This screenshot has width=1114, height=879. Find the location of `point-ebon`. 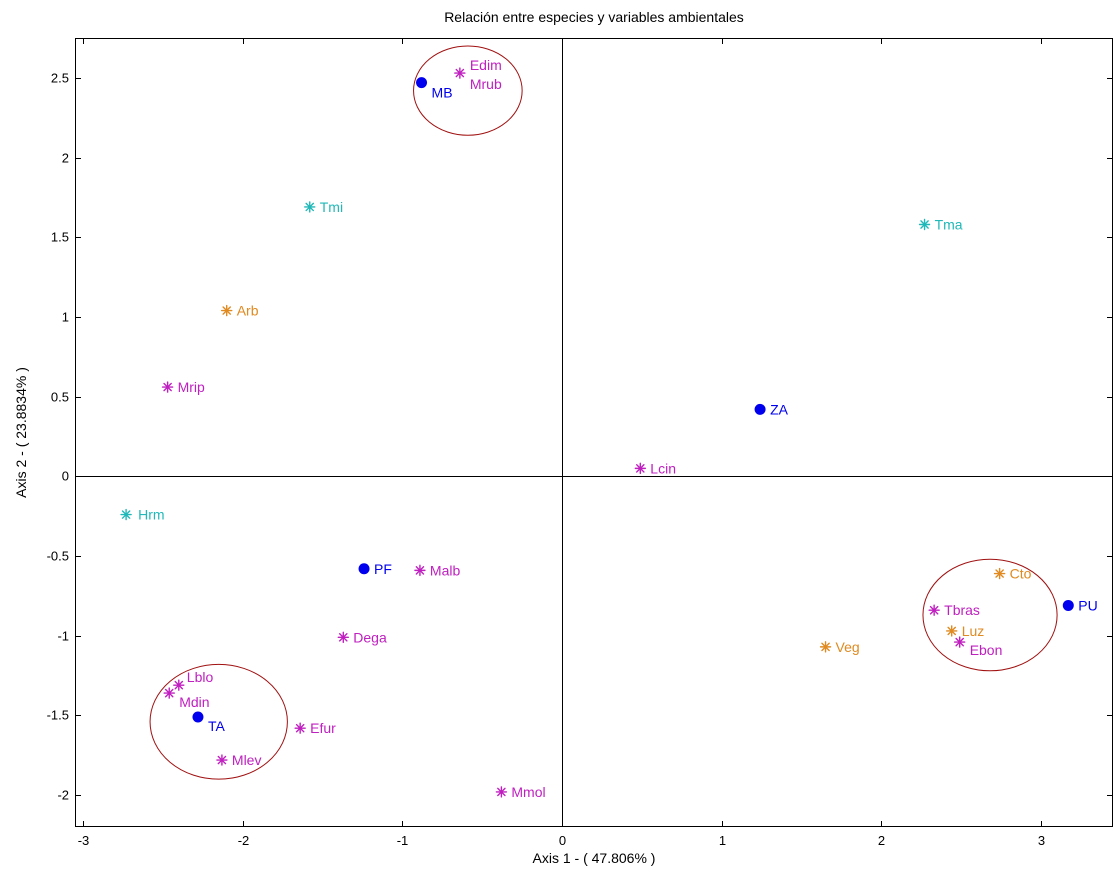

point-ebon is located at coordinates (959, 642).